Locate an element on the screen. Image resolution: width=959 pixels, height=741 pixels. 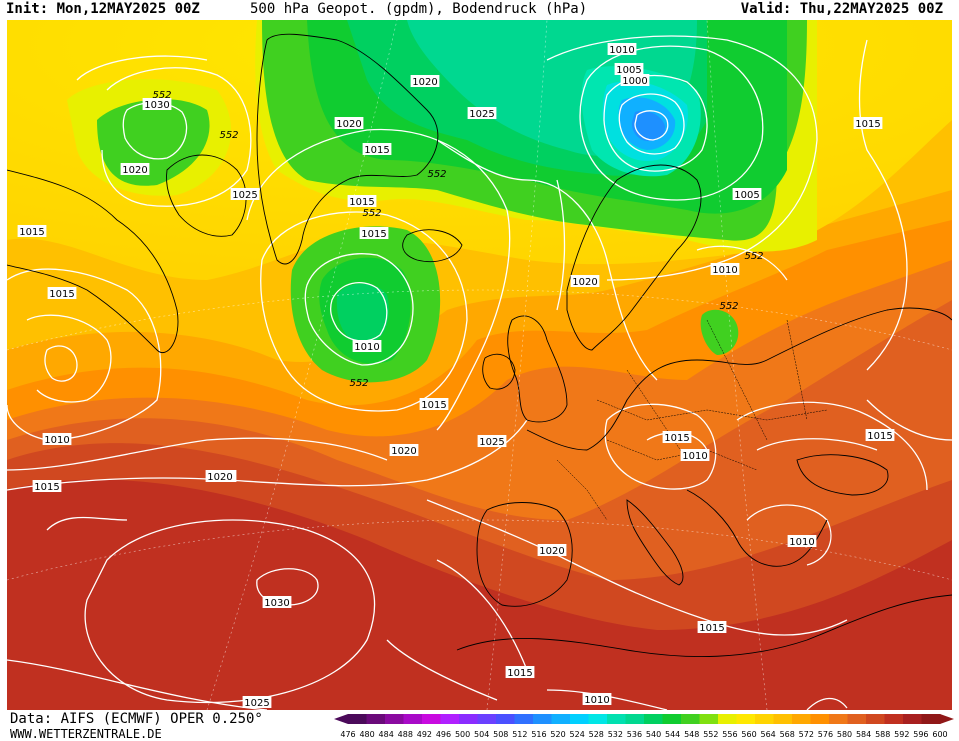
chart-title: 500 hPa Geopot. (gpdm), Bodendruck (hPa) is located at coordinates (419, 9).